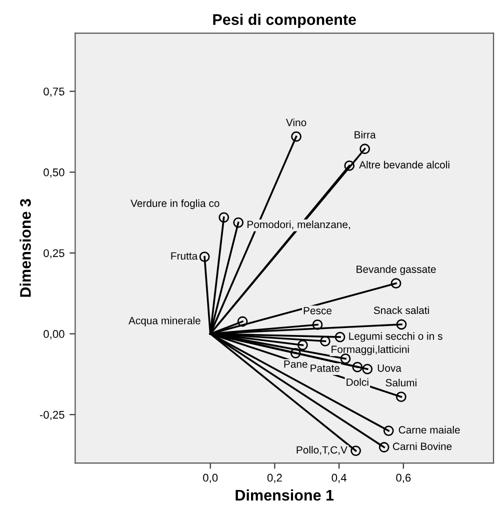 The width and height of the screenshot is (498, 518). Describe the element at coordinates (403, 478) in the screenshot. I see `x-tick-label: 0,6` at that location.